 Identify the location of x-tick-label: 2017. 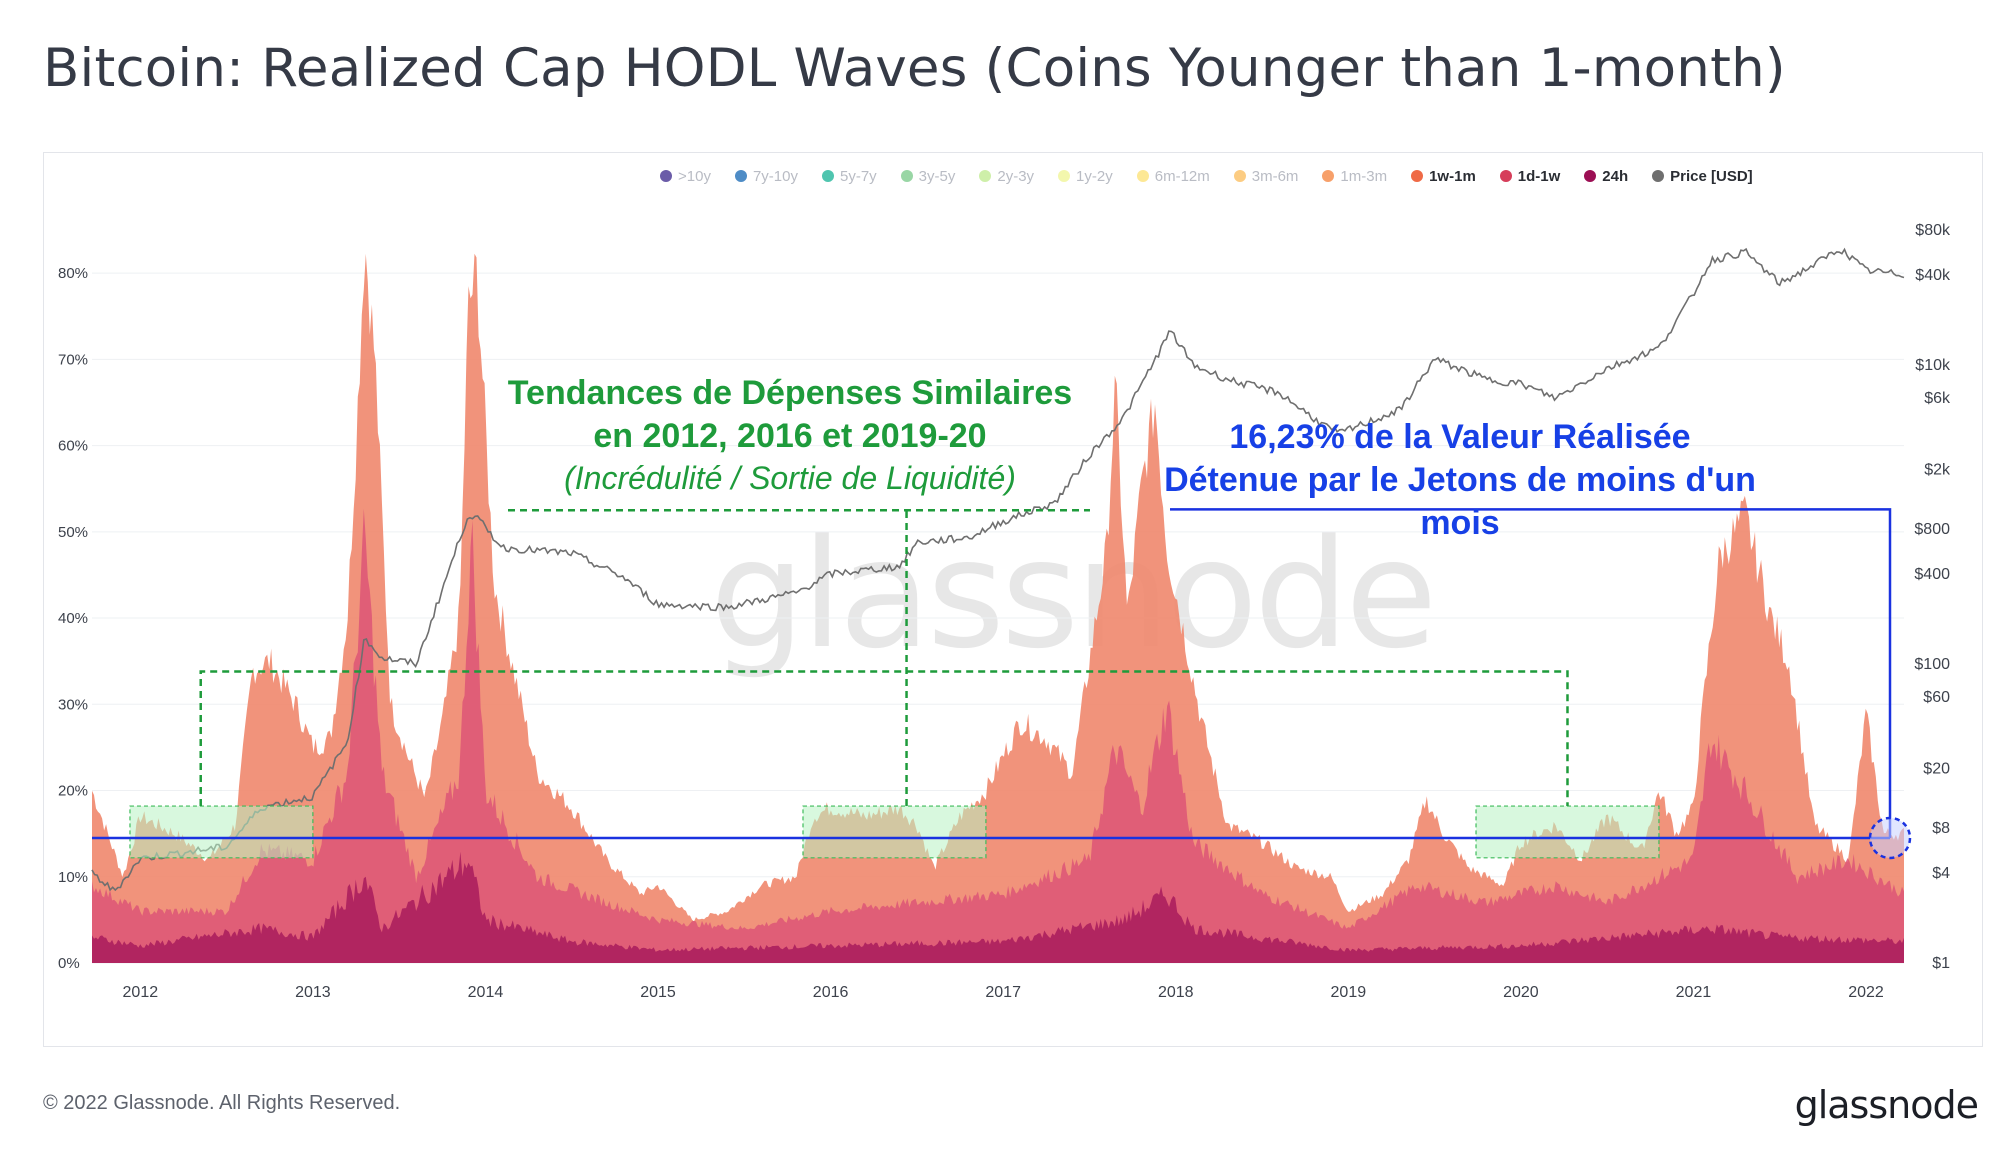
(1003, 992).